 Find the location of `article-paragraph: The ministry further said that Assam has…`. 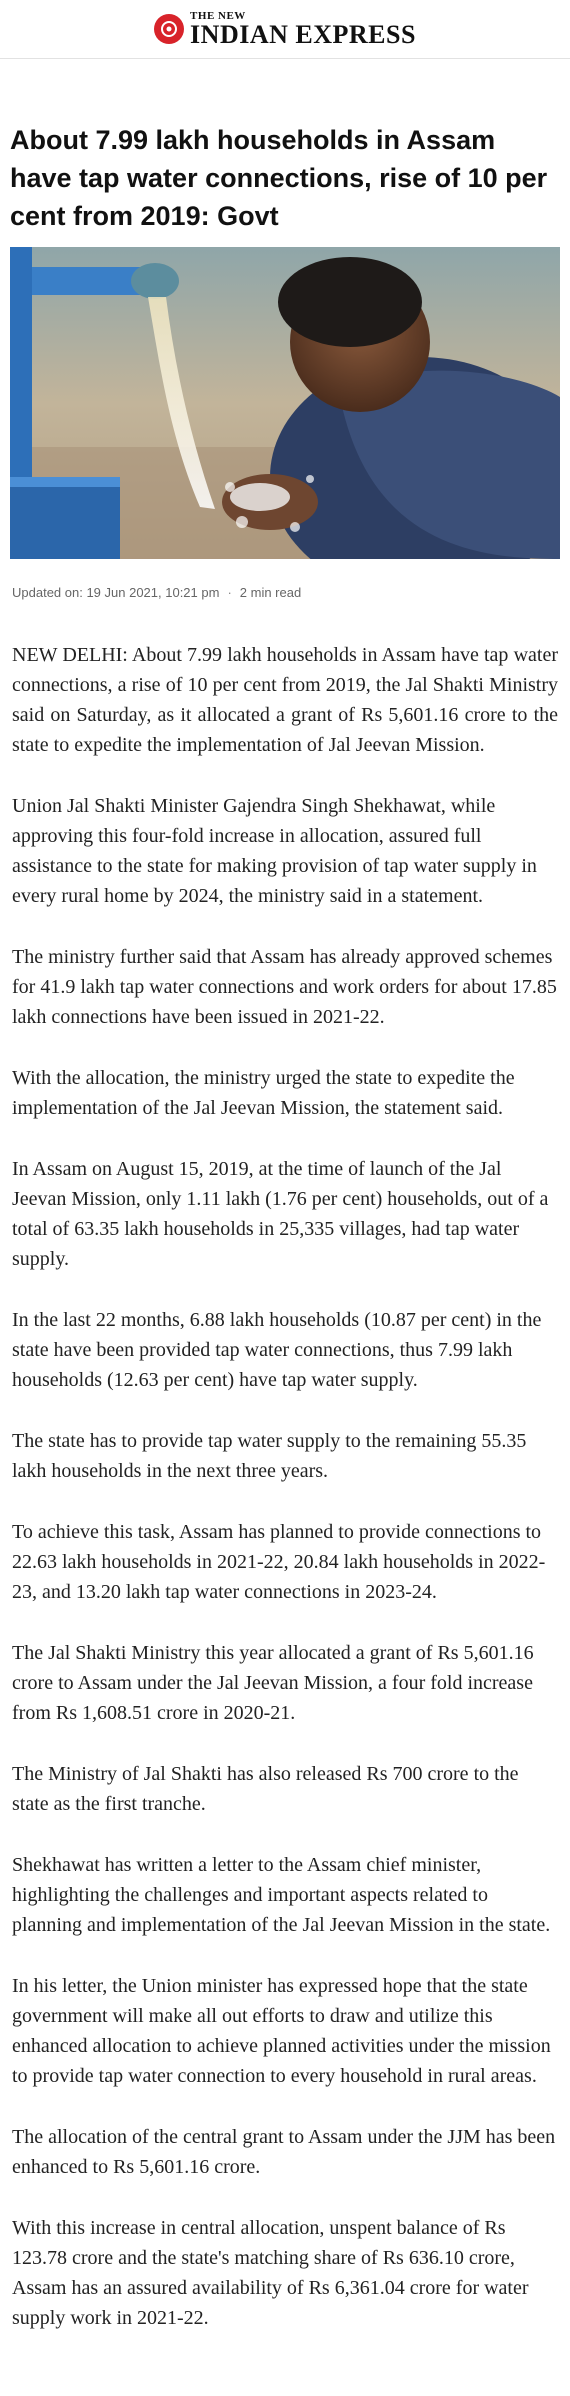

article-paragraph: The ministry further said that Assam has… is located at coordinates (284, 987).